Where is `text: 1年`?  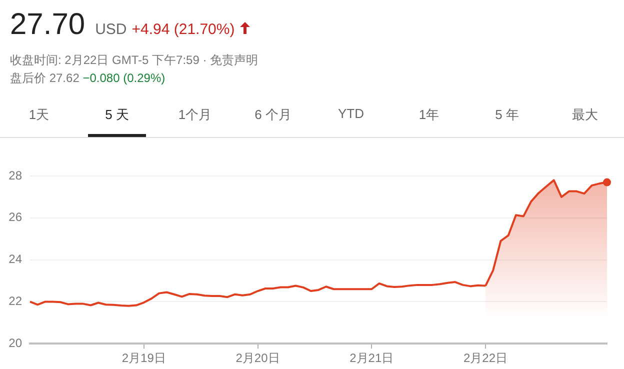 text: 1年 is located at coordinates (429, 115).